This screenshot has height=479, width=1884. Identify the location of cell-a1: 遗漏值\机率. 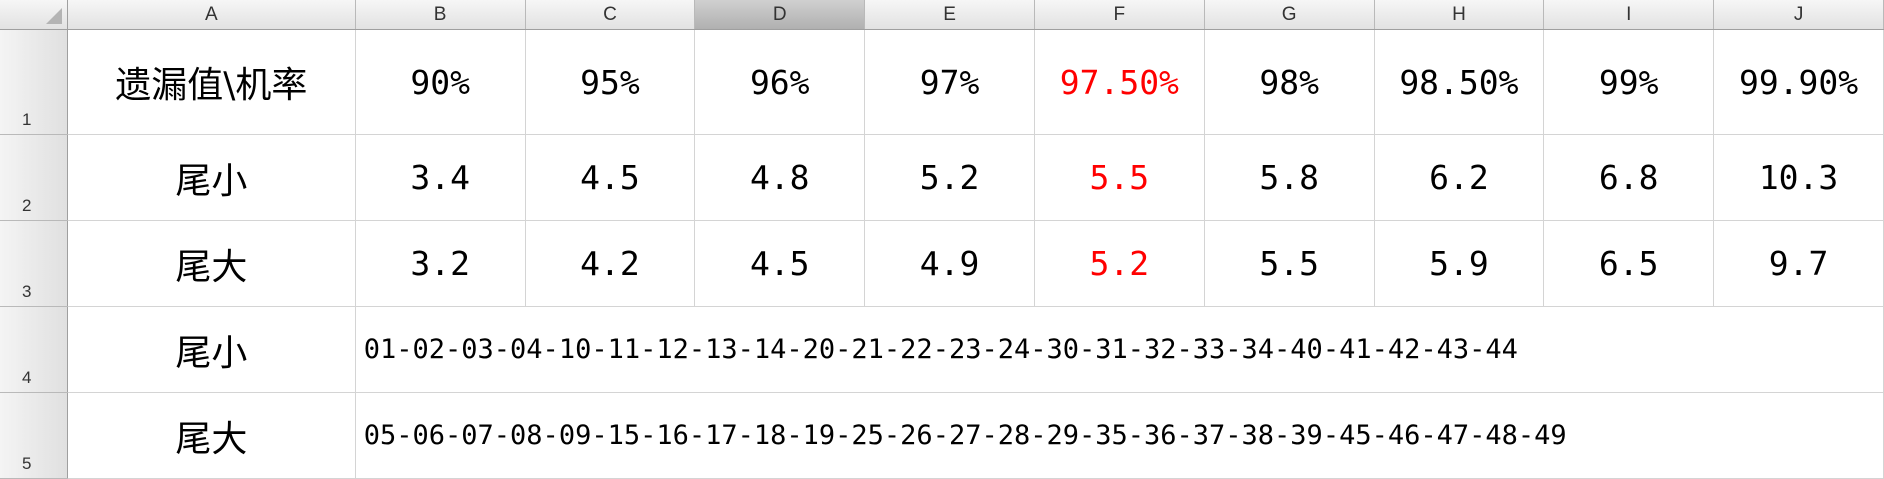
(211, 82).